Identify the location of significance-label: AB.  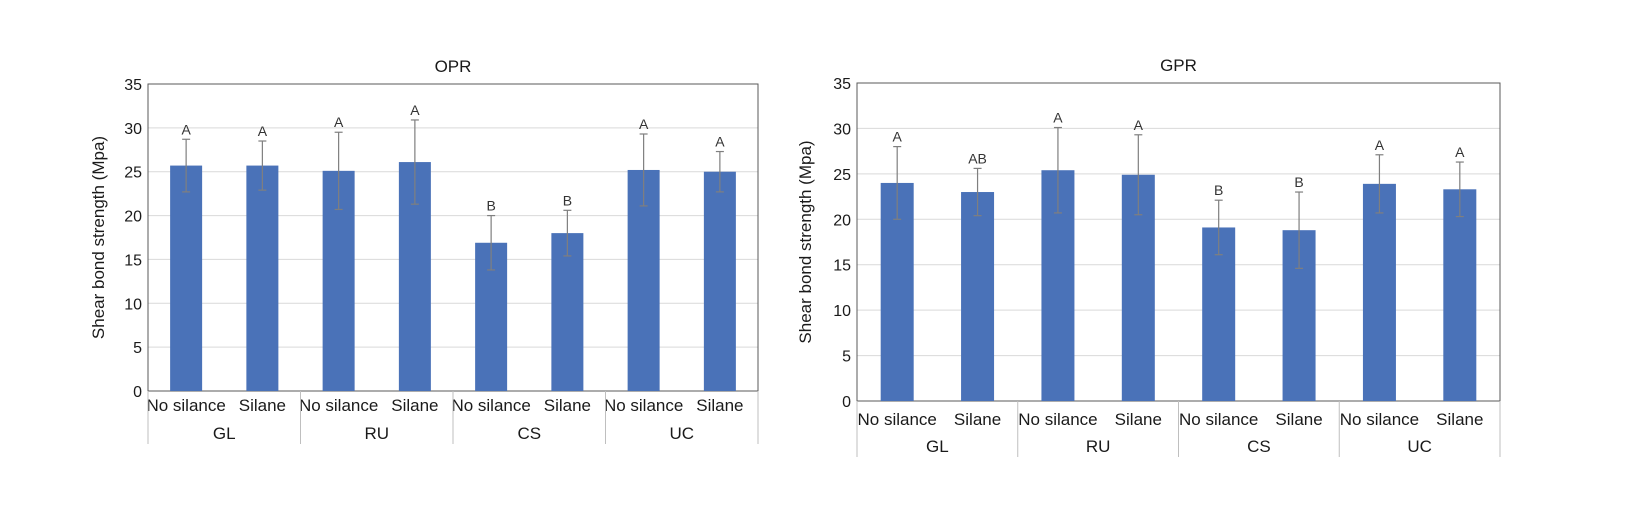
(977, 158).